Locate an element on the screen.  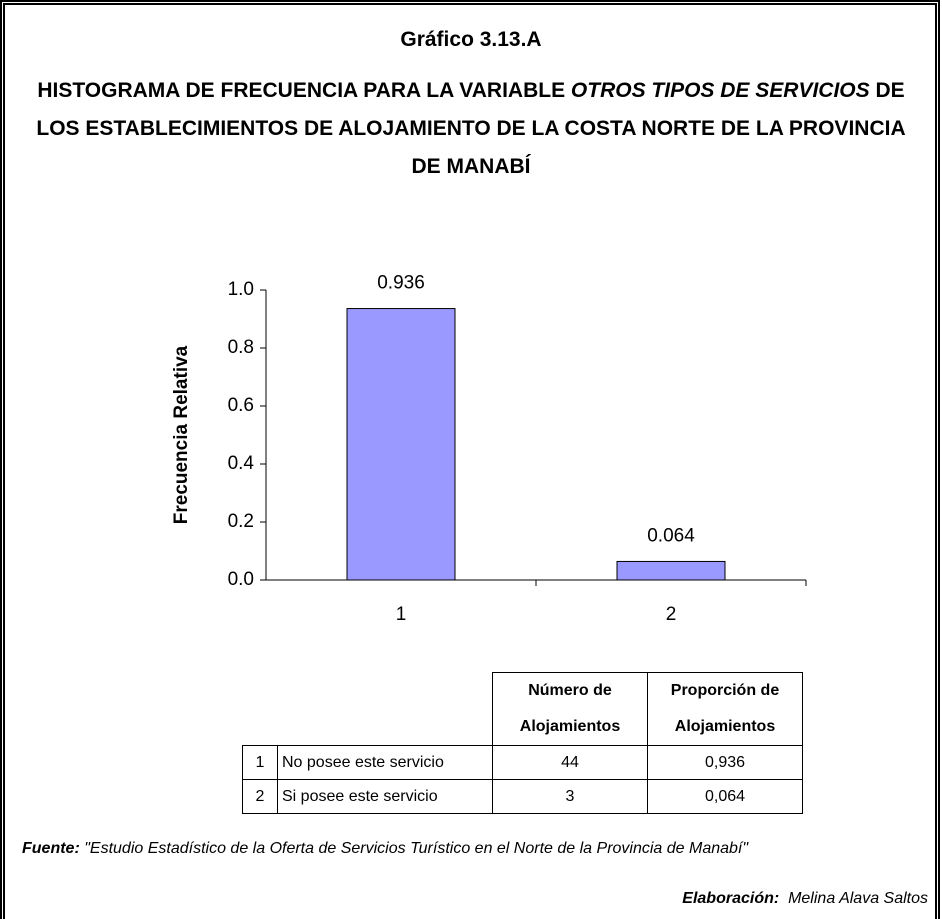
cell: 0,064 is located at coordinates (725, 796).